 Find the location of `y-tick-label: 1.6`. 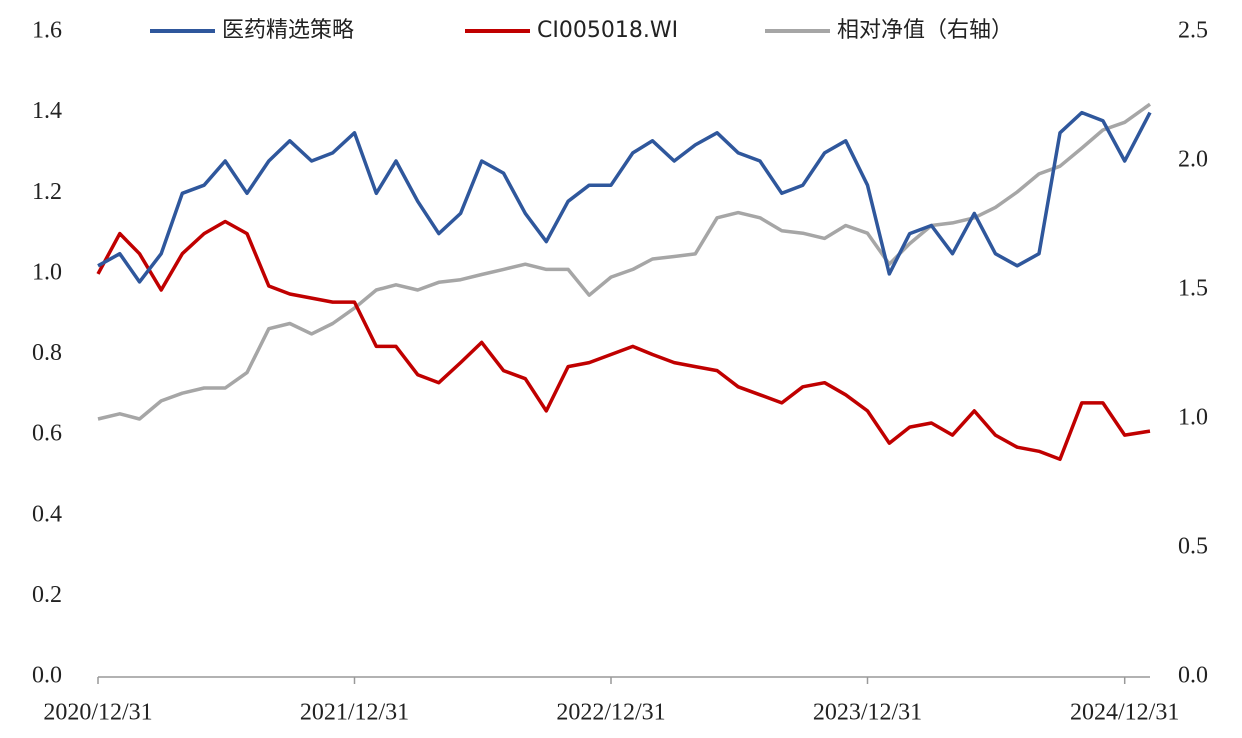

y-tick-label: 1.6 is located at coordinates (47, 31).